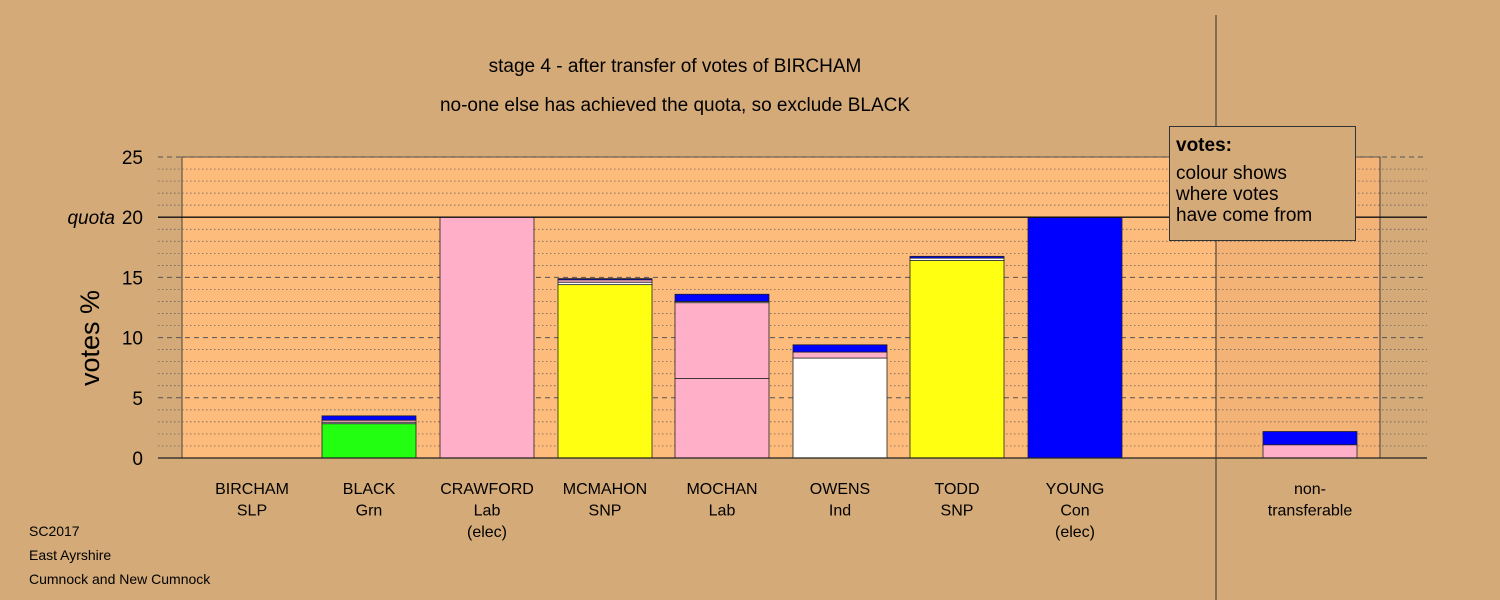  Describe the element at coordinates (132, 158) in the screenshot. I see `y-tick-label: 25` at that location.